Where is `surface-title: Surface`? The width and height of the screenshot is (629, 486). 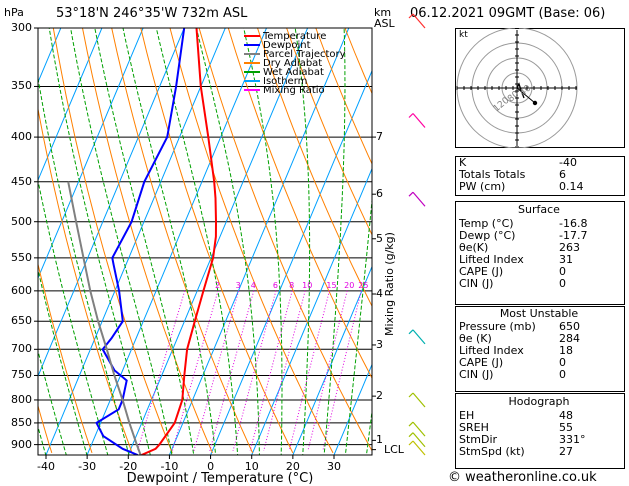
surface-title: Surface is located at coordinates (539, 209).